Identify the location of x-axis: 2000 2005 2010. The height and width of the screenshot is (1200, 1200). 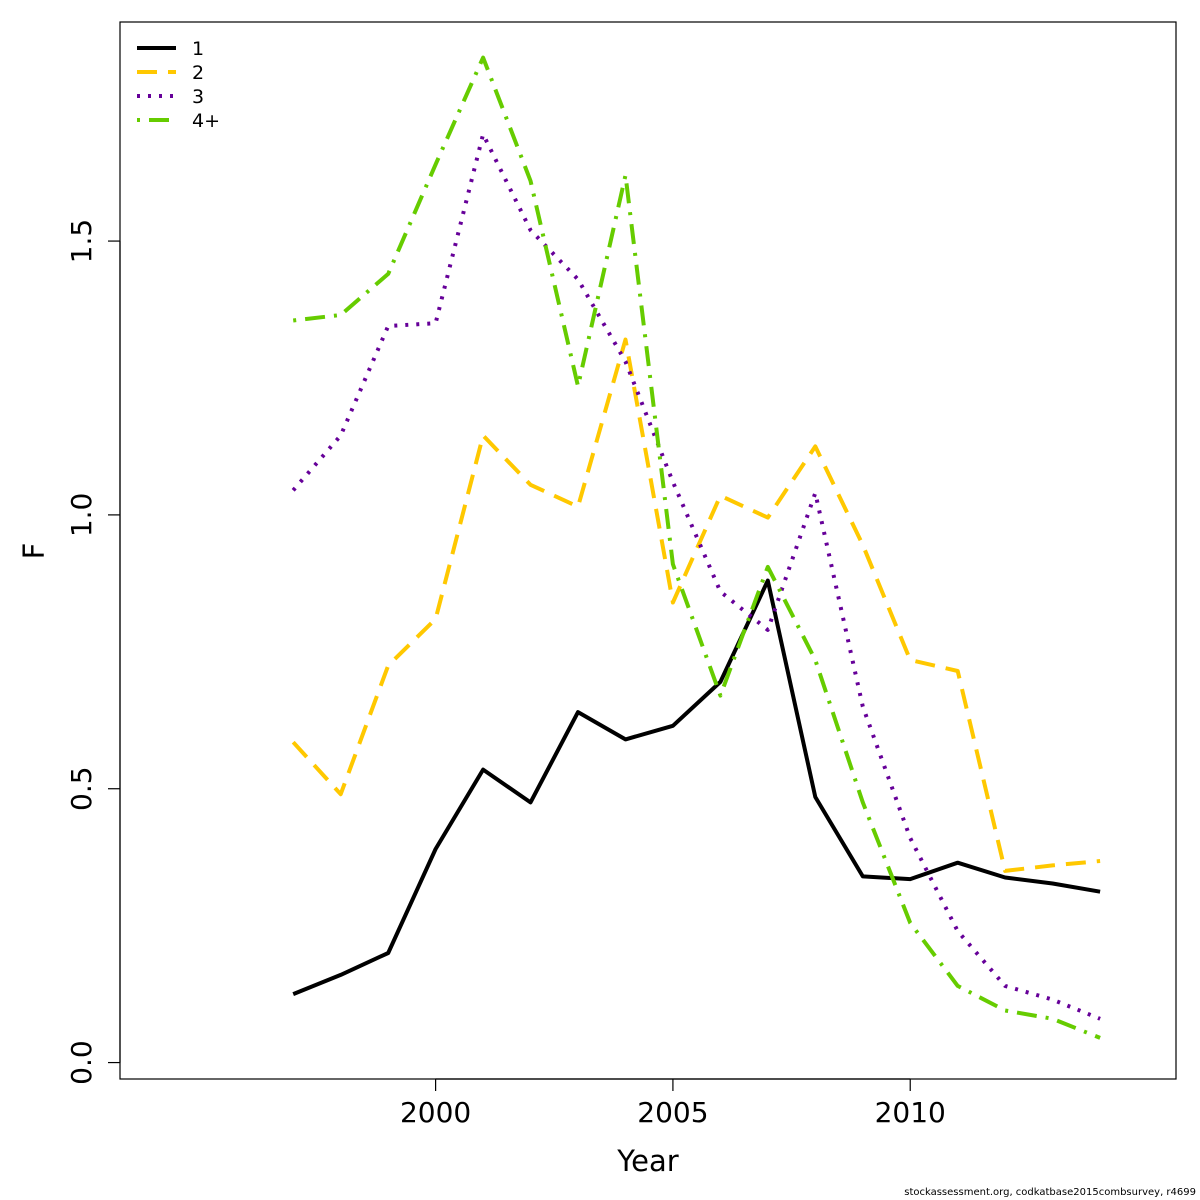
(673, 1103).